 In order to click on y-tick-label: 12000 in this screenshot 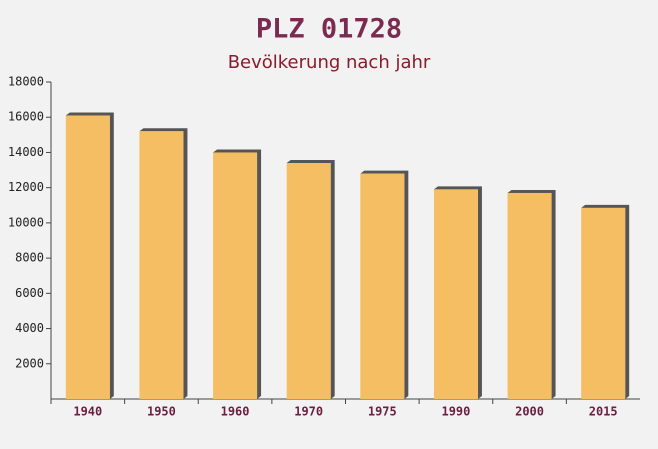, I will do `click(26, 187)`.